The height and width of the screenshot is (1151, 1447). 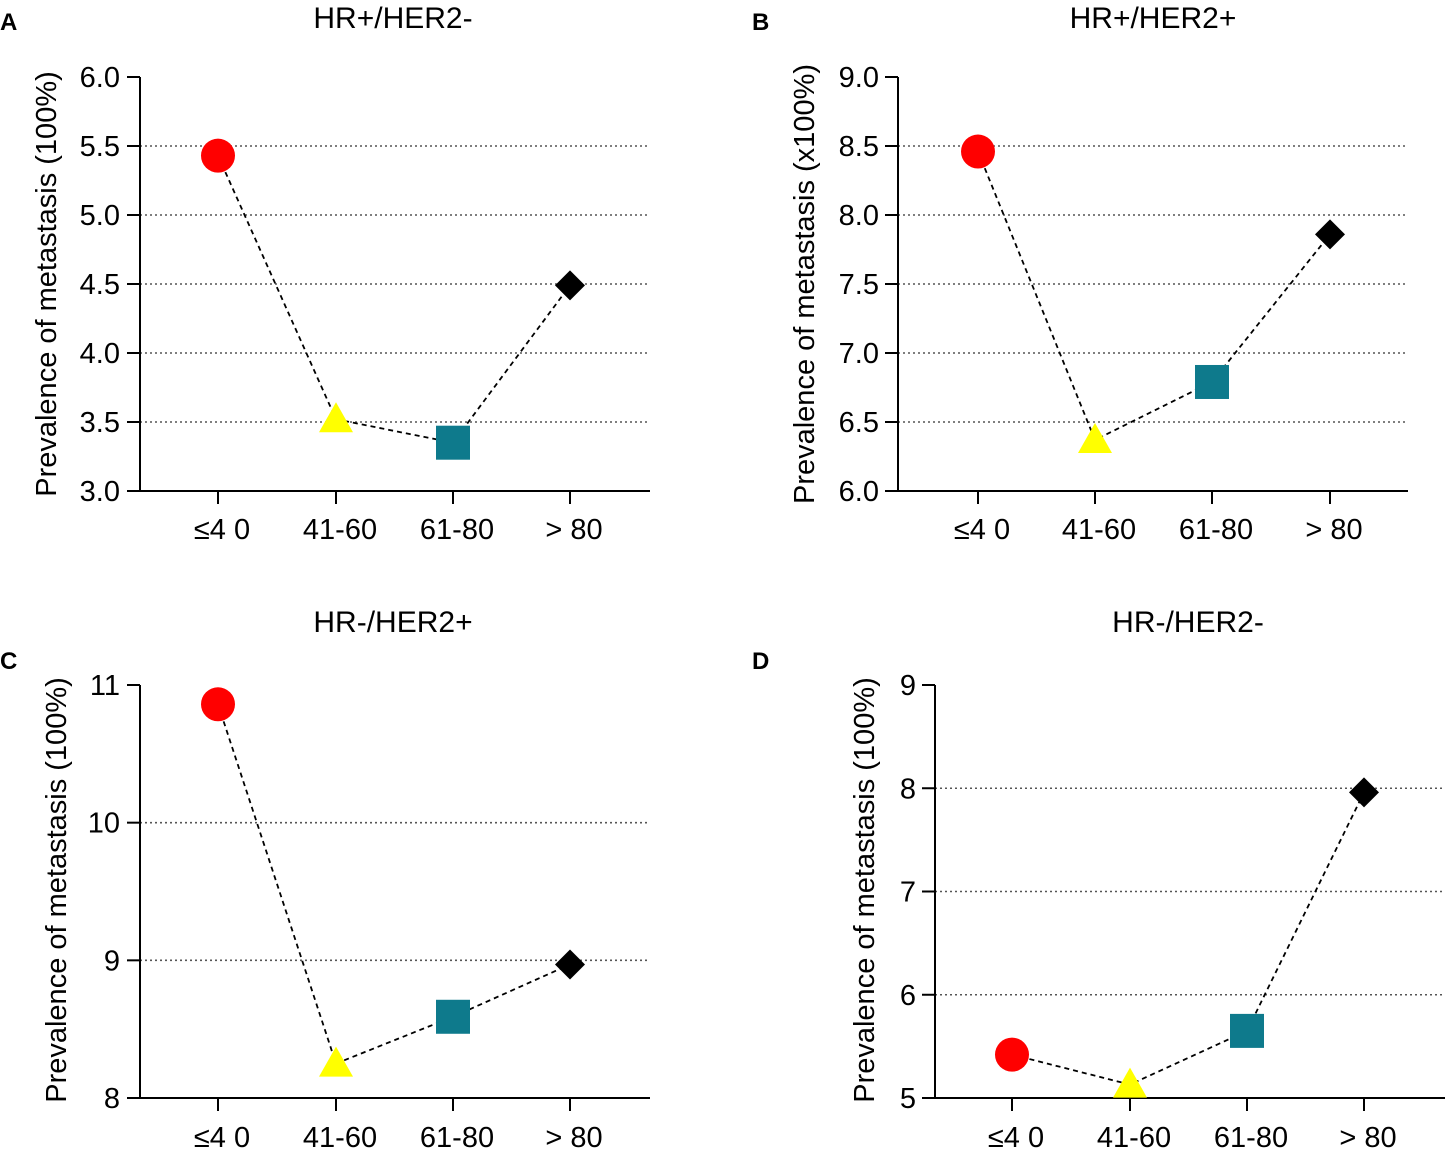 What do you see at coordinates (100, 147) in the screenshot?
I see `y-tick-label: 5.5` at bounding box center [100, 147].